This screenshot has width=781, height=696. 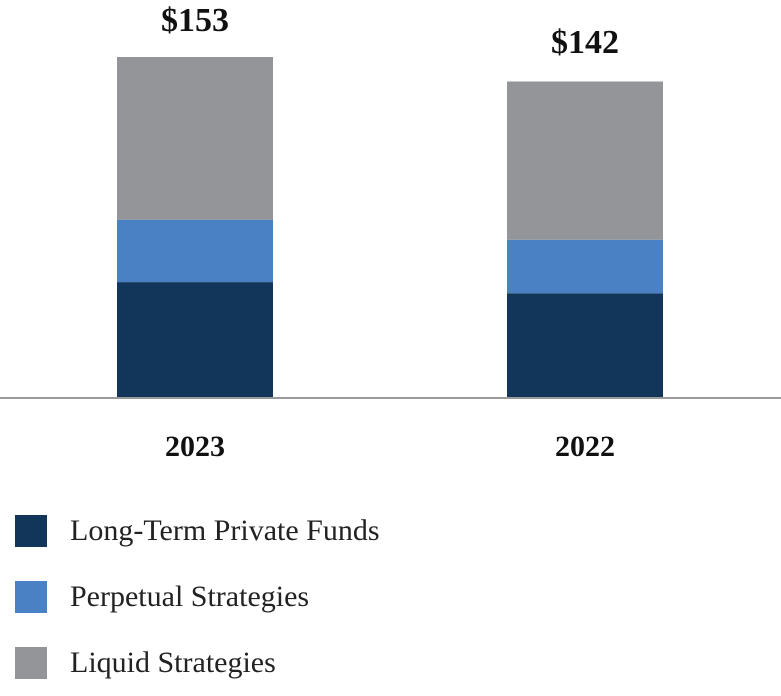 I want to click on bar-2022-perpetual-strategies, so click(x=585, y=266).